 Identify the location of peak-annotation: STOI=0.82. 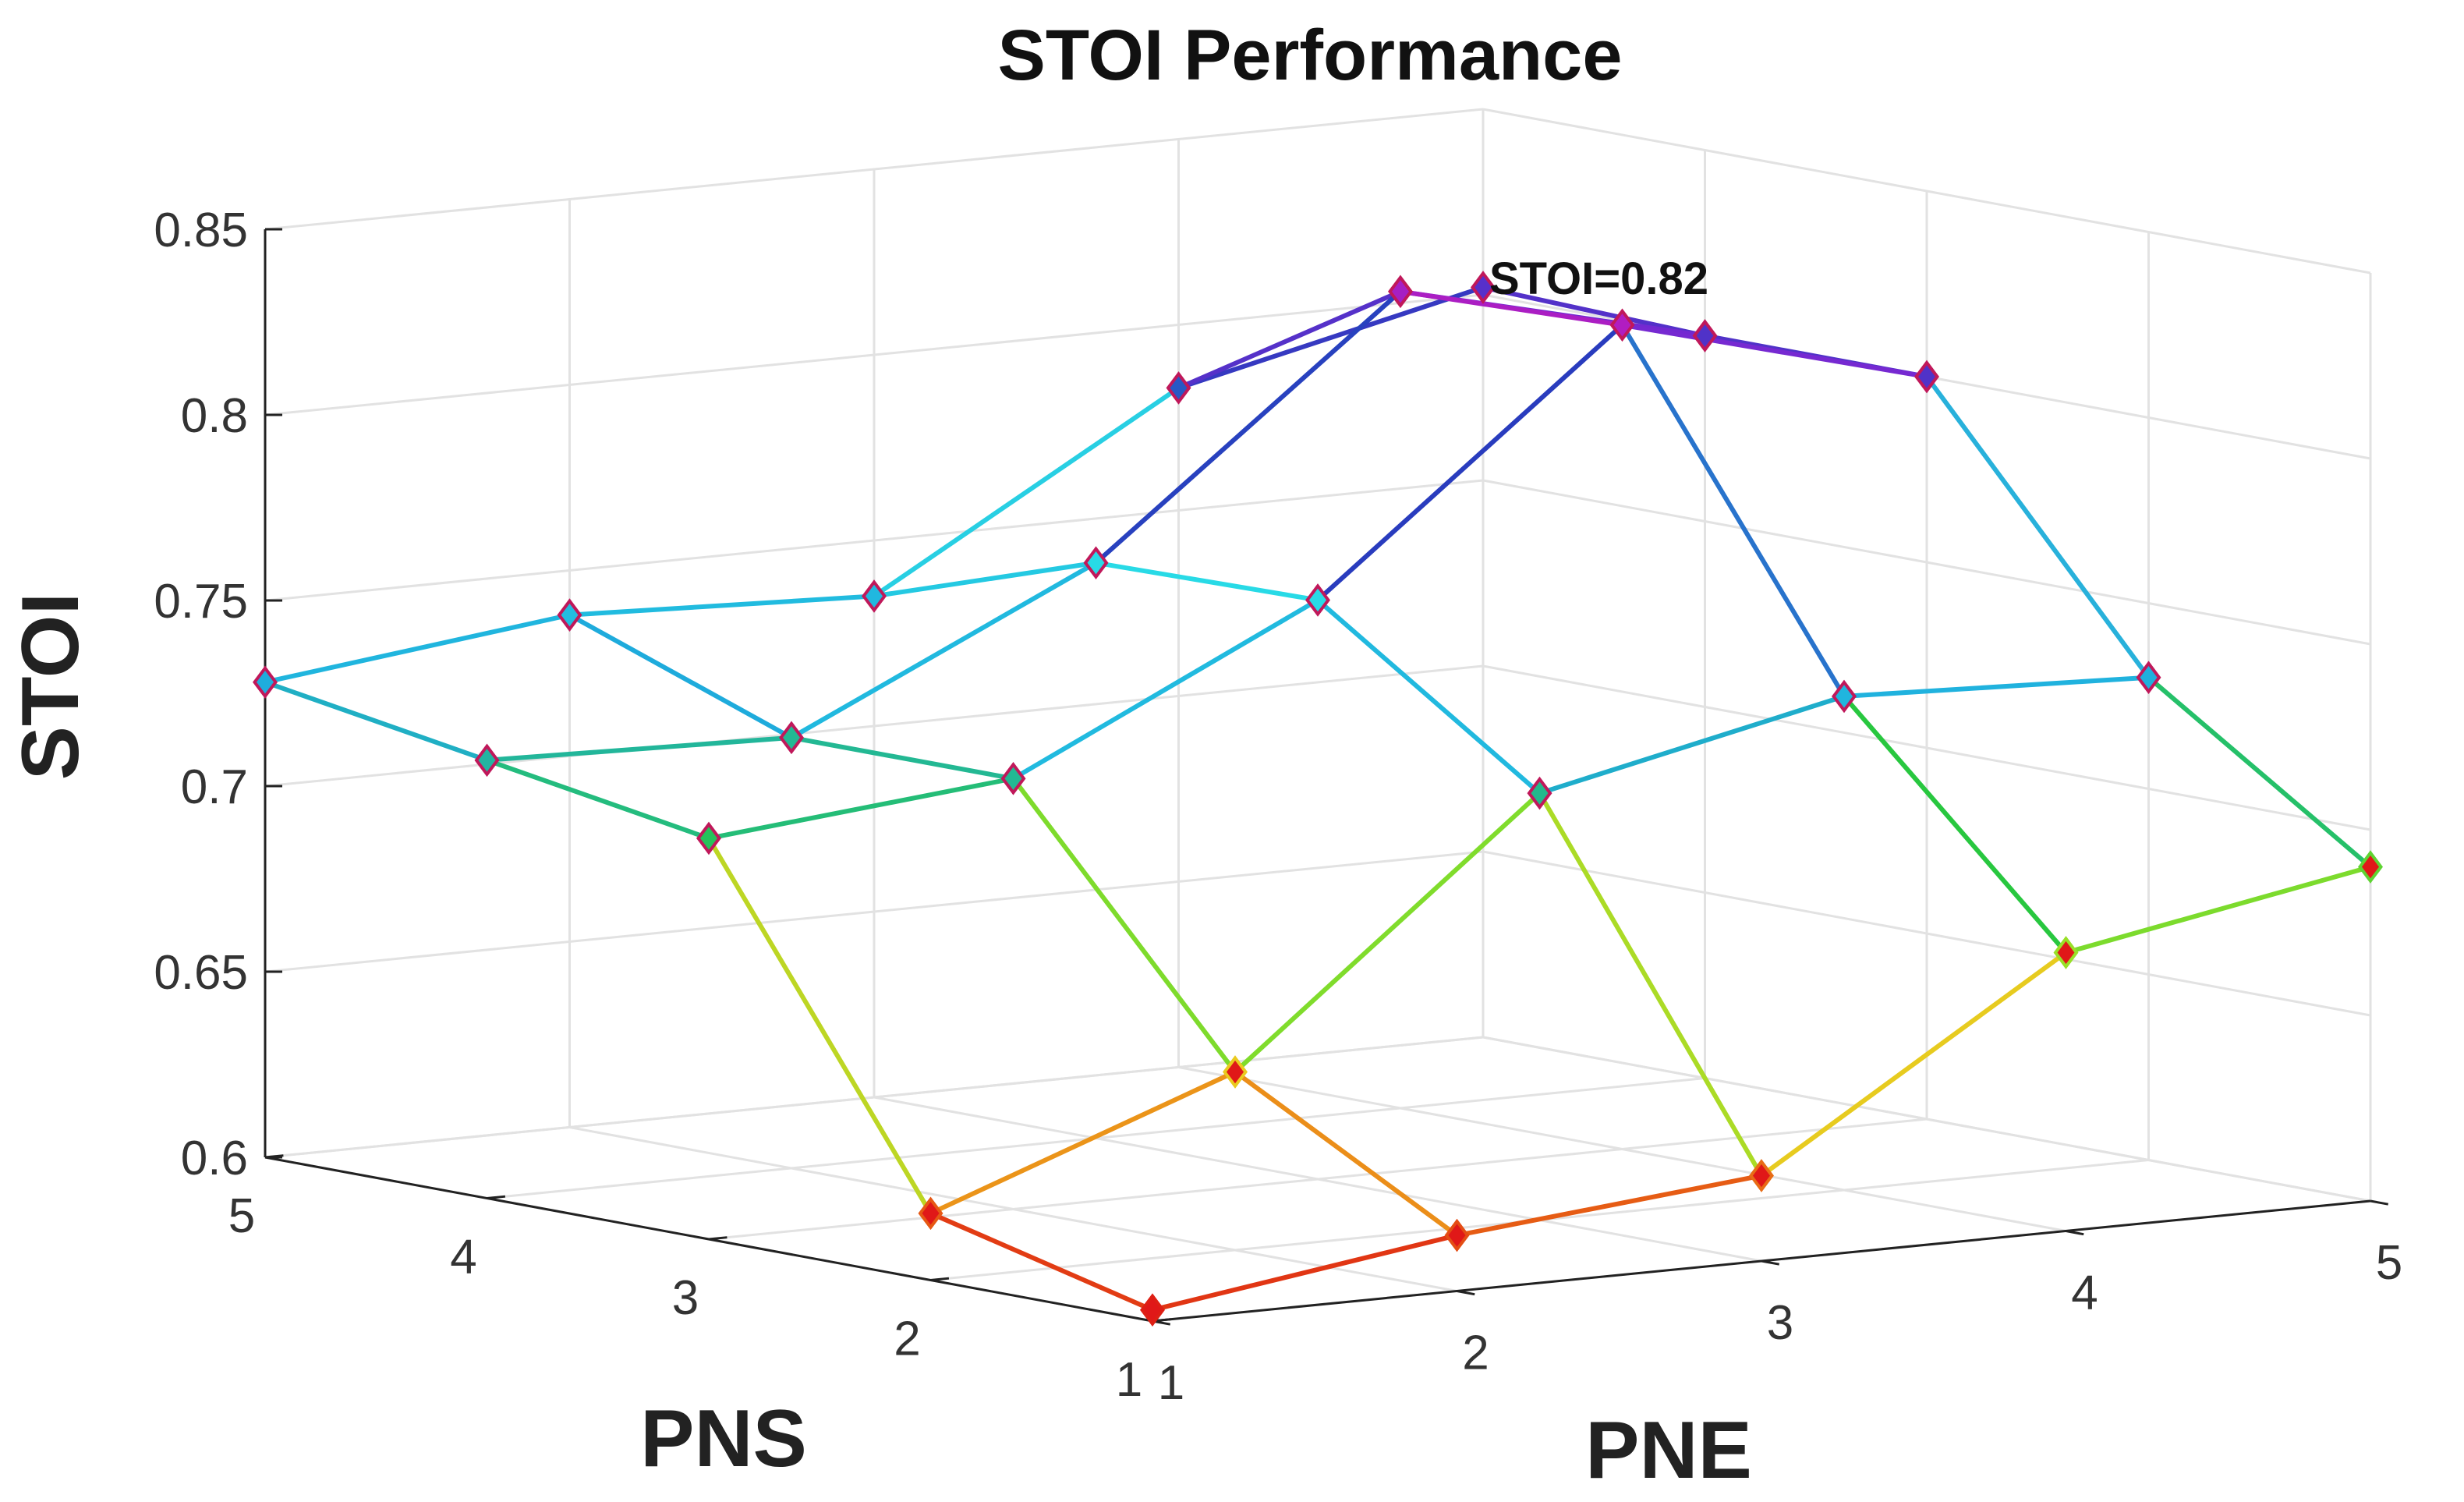
(1599, 279).